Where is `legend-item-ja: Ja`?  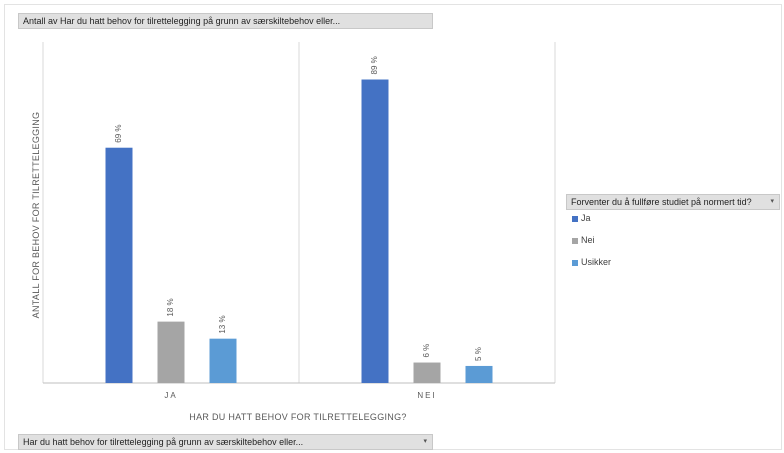 legend-item-ja: Ja is located at coordinates (591, 224).